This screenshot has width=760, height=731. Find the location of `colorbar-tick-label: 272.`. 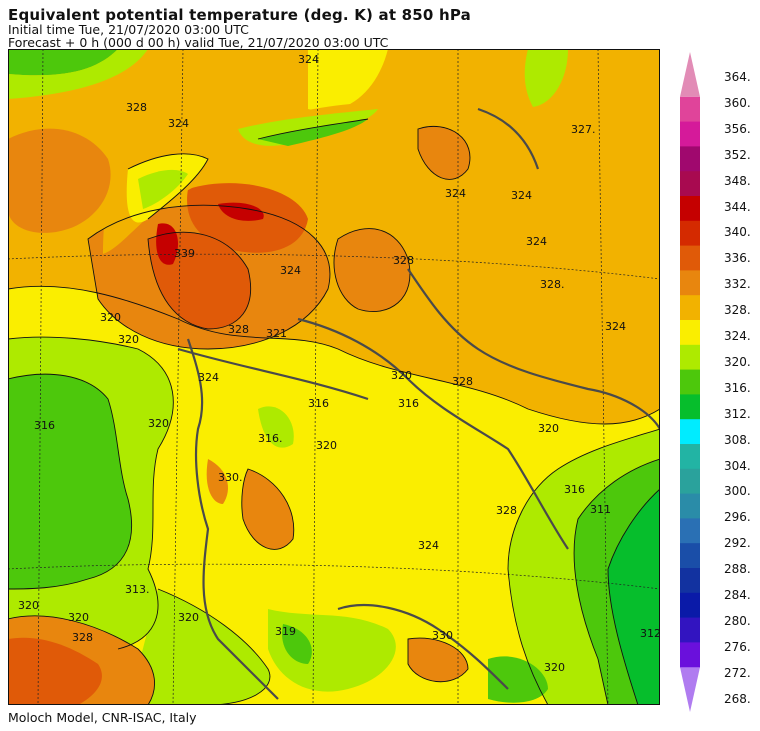

colorbar-tick-label: 272. is located at coordinates (737, 672).